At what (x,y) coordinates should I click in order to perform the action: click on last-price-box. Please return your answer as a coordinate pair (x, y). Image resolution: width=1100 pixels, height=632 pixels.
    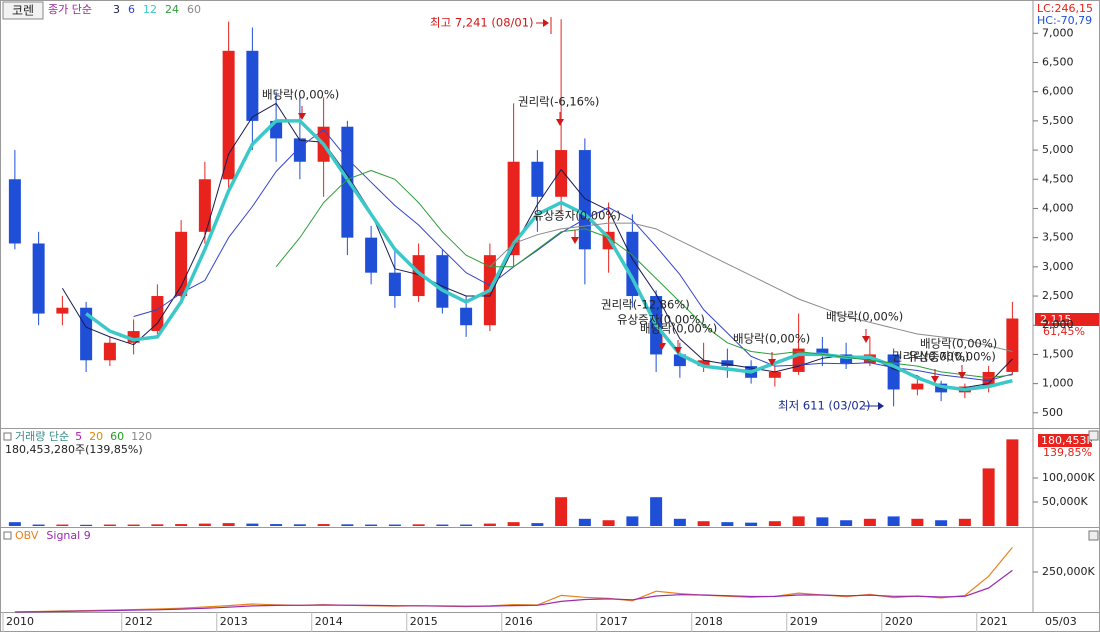
    Looking at the image, I should click on (1067, 319).